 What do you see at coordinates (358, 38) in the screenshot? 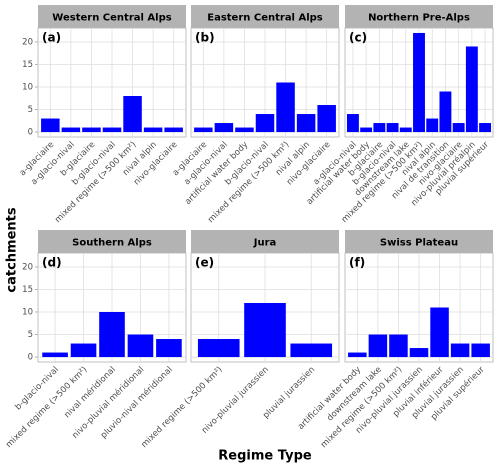
I see `panel-label: (c)` at bounding box center [358, 38].